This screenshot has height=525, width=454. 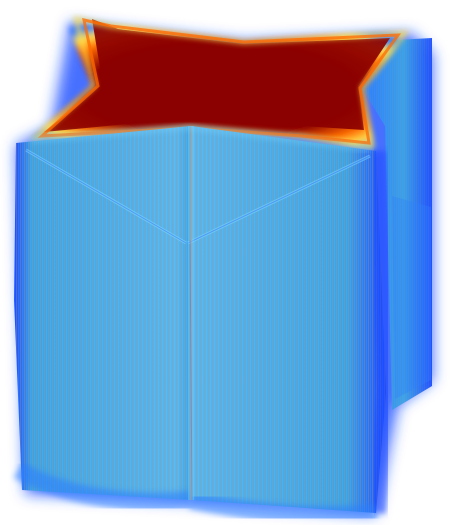 I want to click on center-seam, so click(x=191, y=313).